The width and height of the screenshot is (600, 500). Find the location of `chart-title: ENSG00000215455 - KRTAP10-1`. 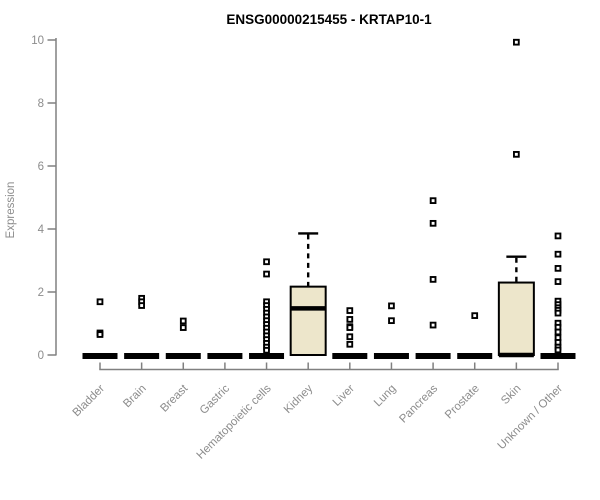

chart-title: ENSG00000215455 - KRTAP10-1 is located at coordinates (329, 19).